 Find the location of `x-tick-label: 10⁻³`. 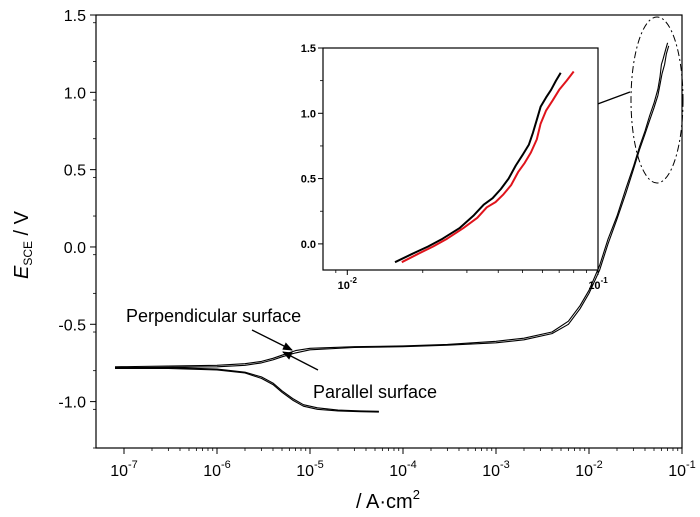

x-tick-label: 10⁻³ is located at coordinates (496, 469).